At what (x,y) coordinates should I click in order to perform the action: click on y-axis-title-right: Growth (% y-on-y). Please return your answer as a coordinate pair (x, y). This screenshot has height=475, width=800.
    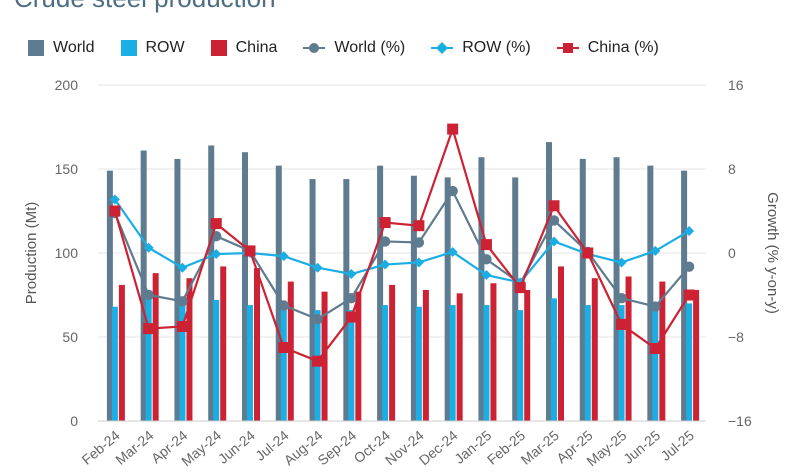
    Looking at the image, I should click on (772, 253).